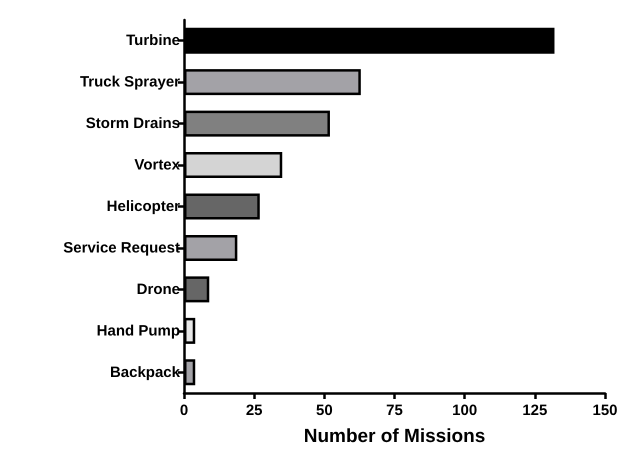  What do you see at coordinates (157, 165) in the screenshot?
I see `y-tick-label: Vortex` at bounding box center [157, 165].